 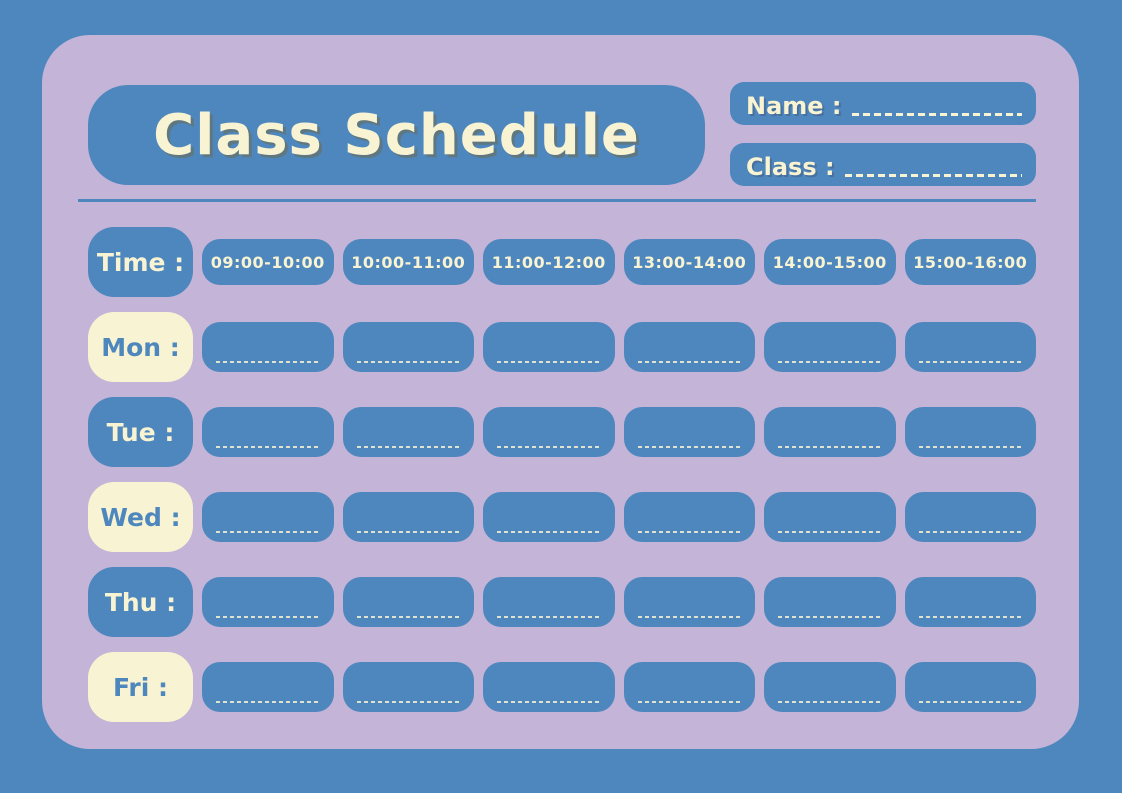 I want to click on day-row-mon: Mon :, so click(x=562, y=347).